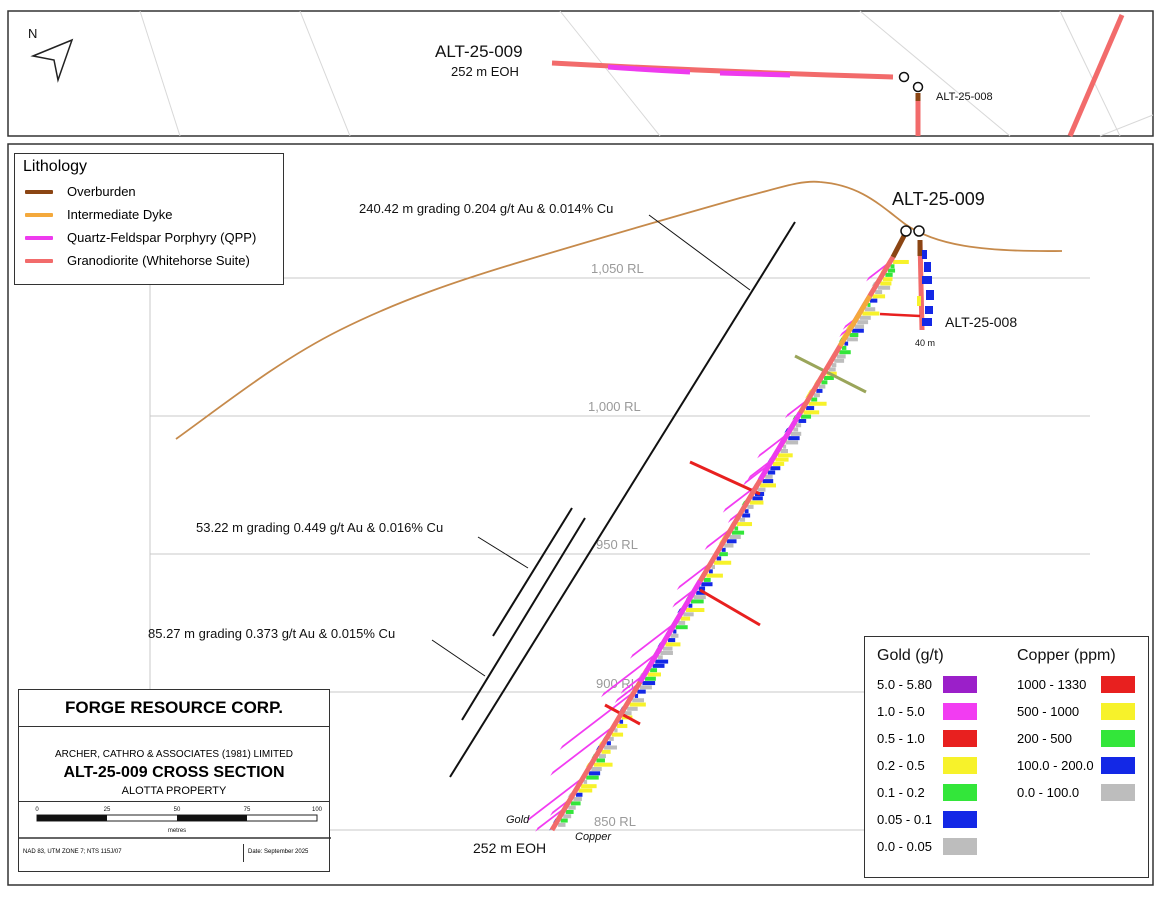 This screenshot has height=897, width=1160. Describe the element at coordinates (927, 711) in the screenshot. I see `gold-legend-row: 1.0 - 5.0` at that location.